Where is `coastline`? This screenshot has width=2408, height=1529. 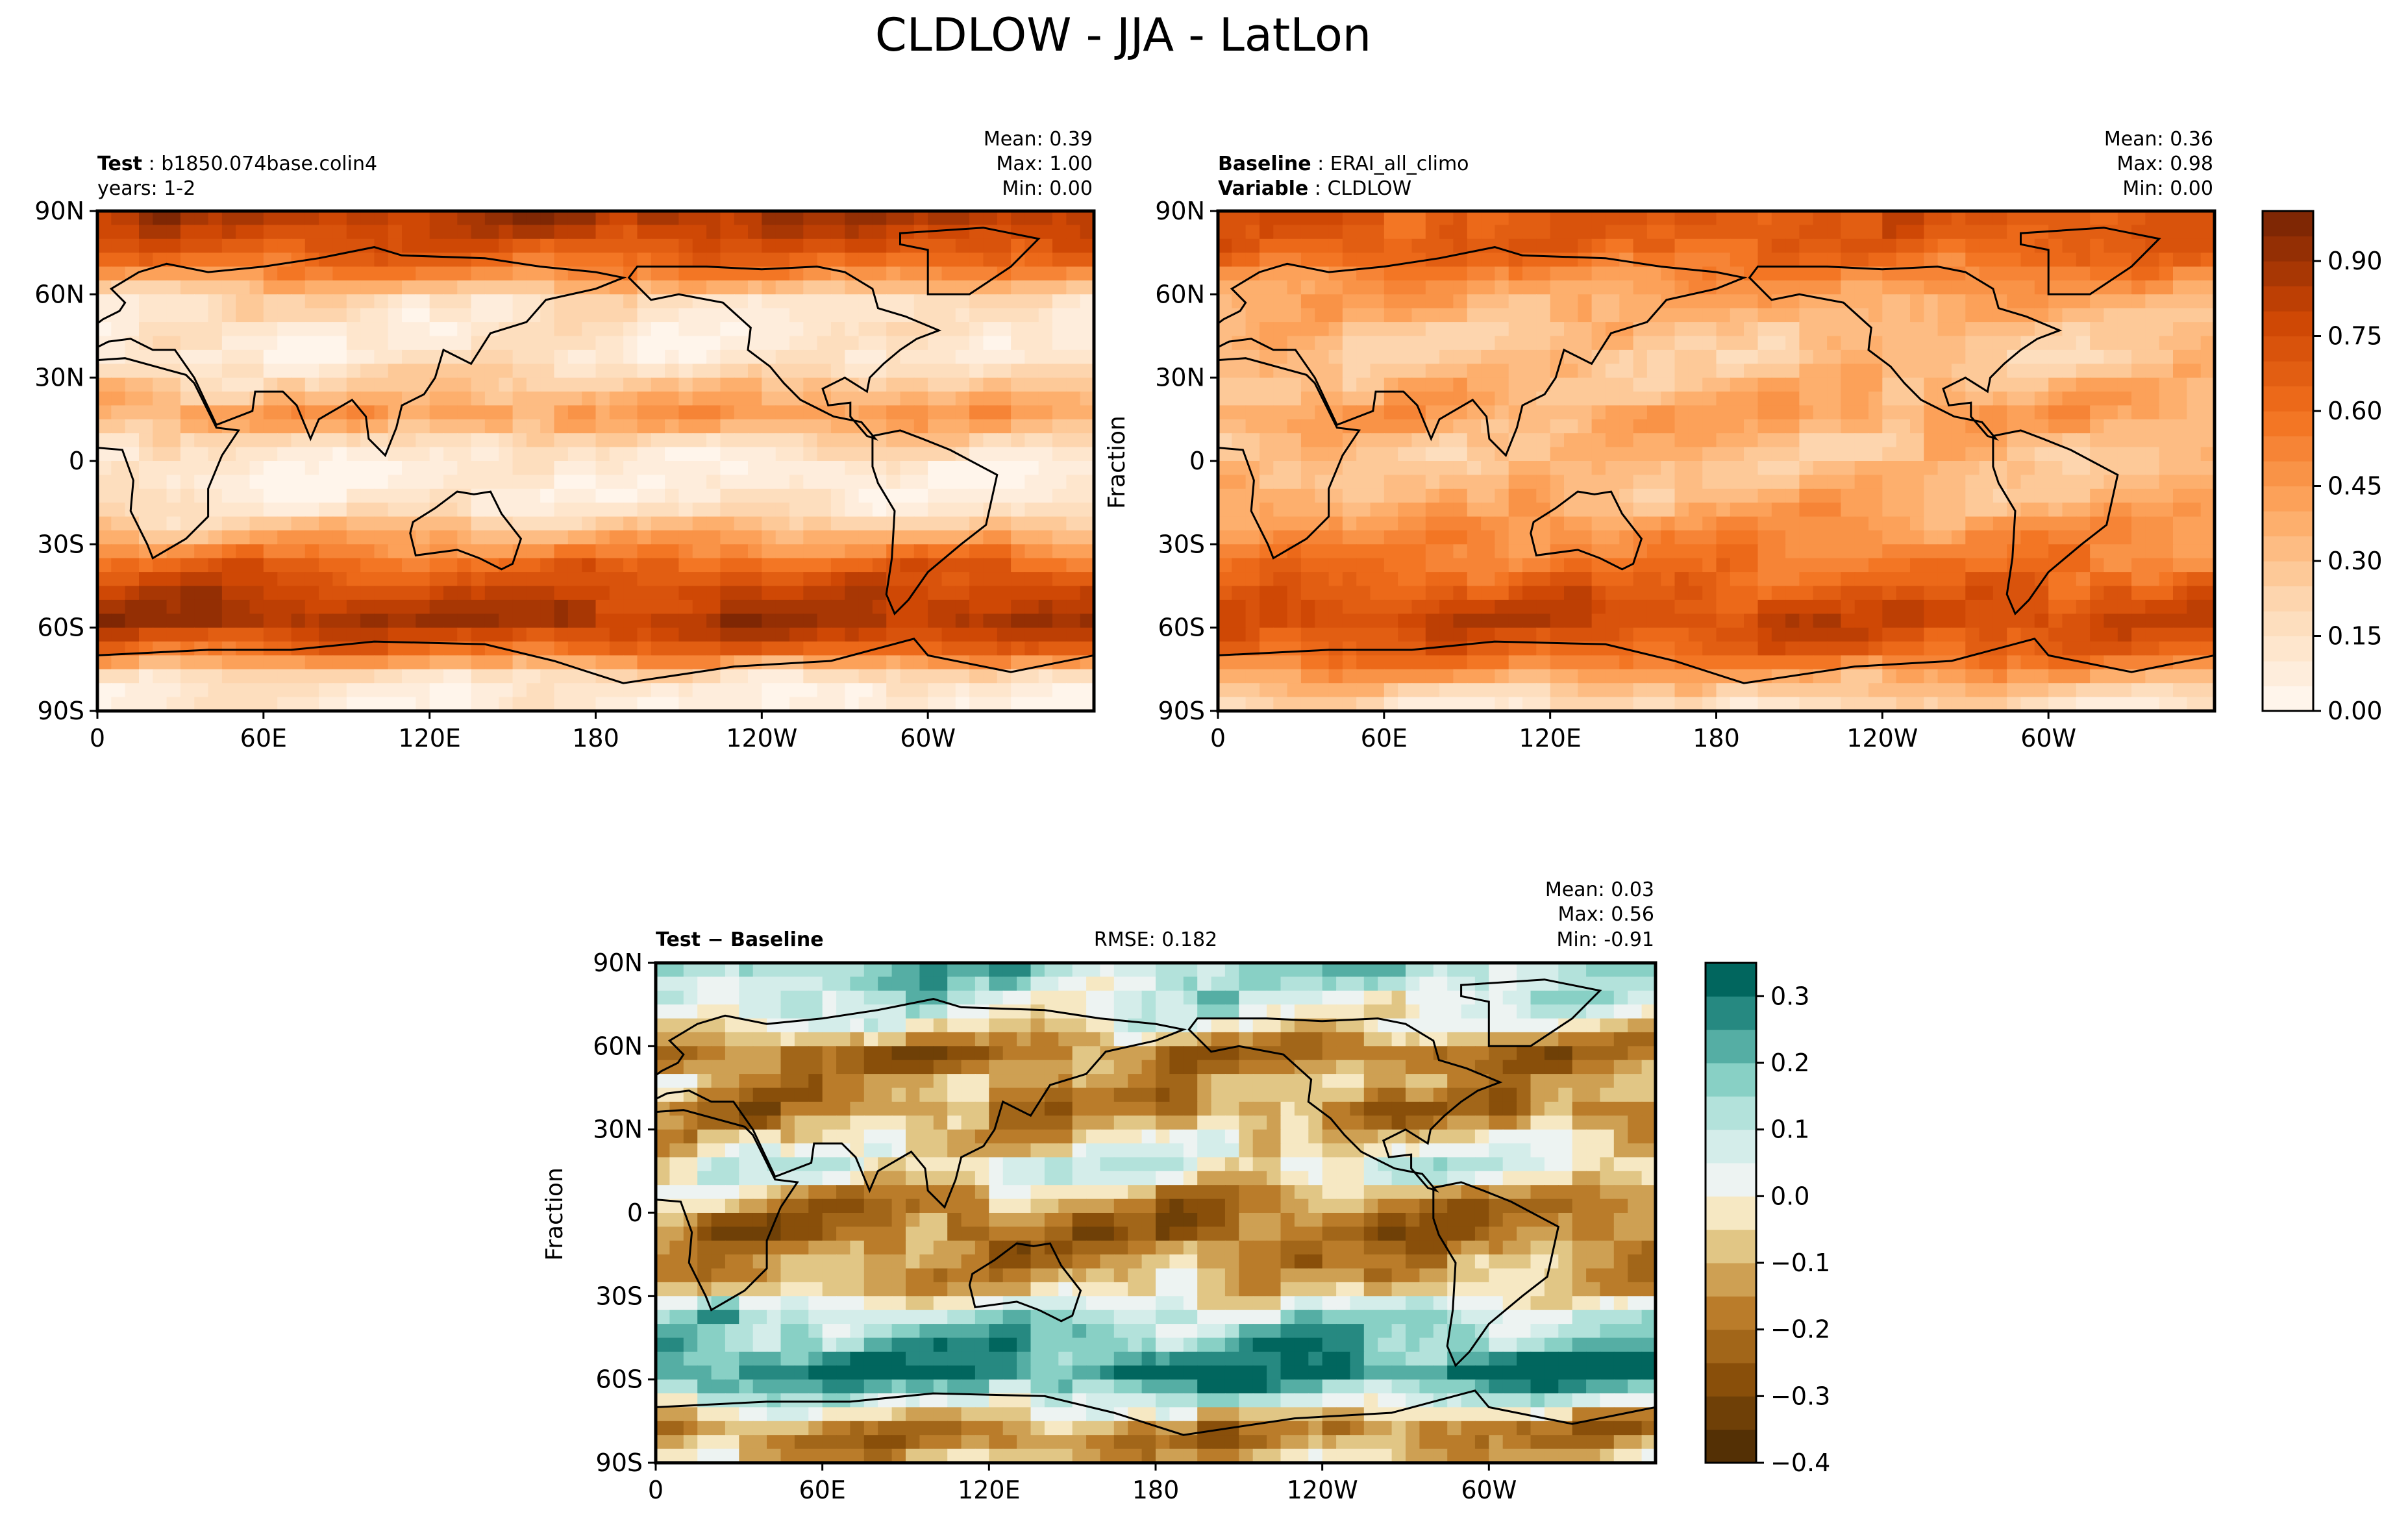 coastline is located at coordinates (784, 353).